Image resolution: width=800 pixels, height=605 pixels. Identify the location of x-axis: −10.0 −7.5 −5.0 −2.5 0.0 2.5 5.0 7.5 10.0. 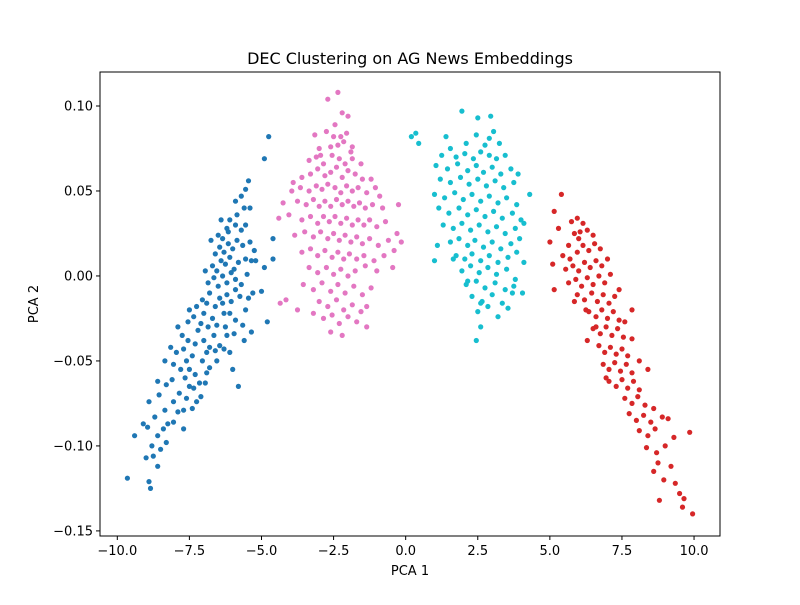
(403, 547).